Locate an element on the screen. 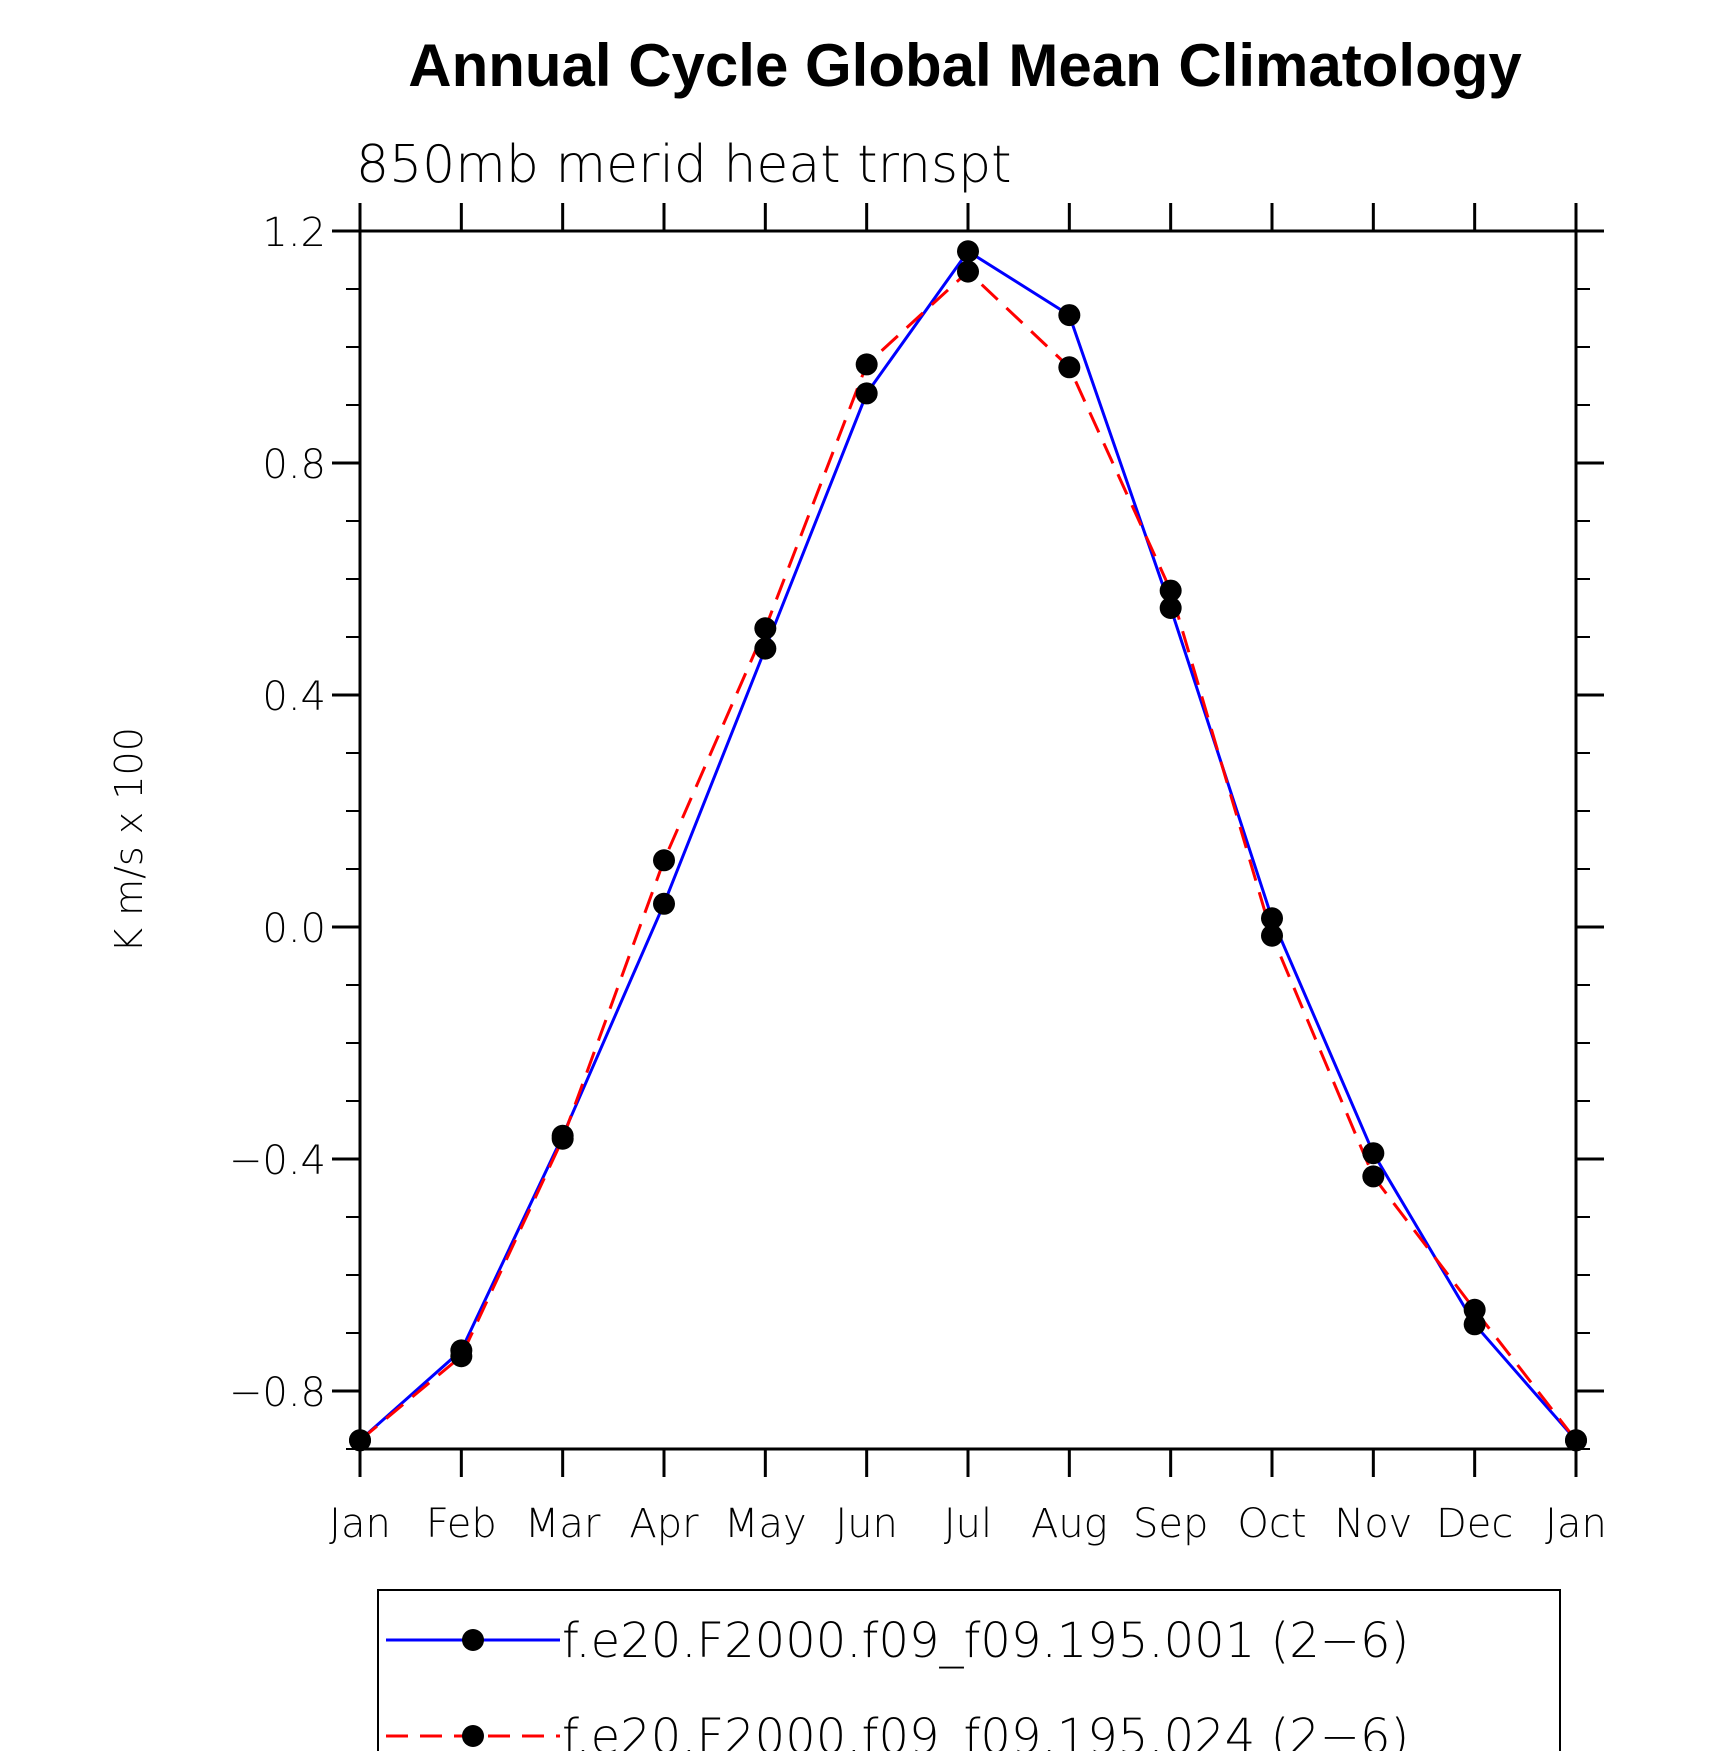  legend-box is located at coordinates (969, 1670).